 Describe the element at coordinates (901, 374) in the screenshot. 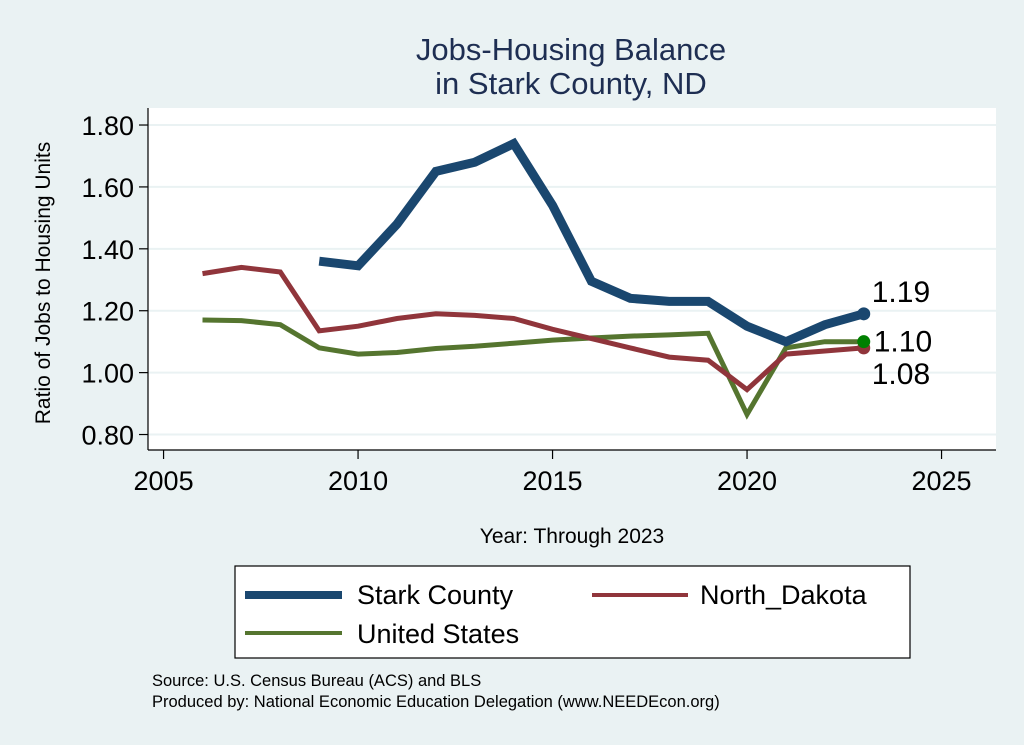

I see `end-label-north-dakota: 1.08` at that location.